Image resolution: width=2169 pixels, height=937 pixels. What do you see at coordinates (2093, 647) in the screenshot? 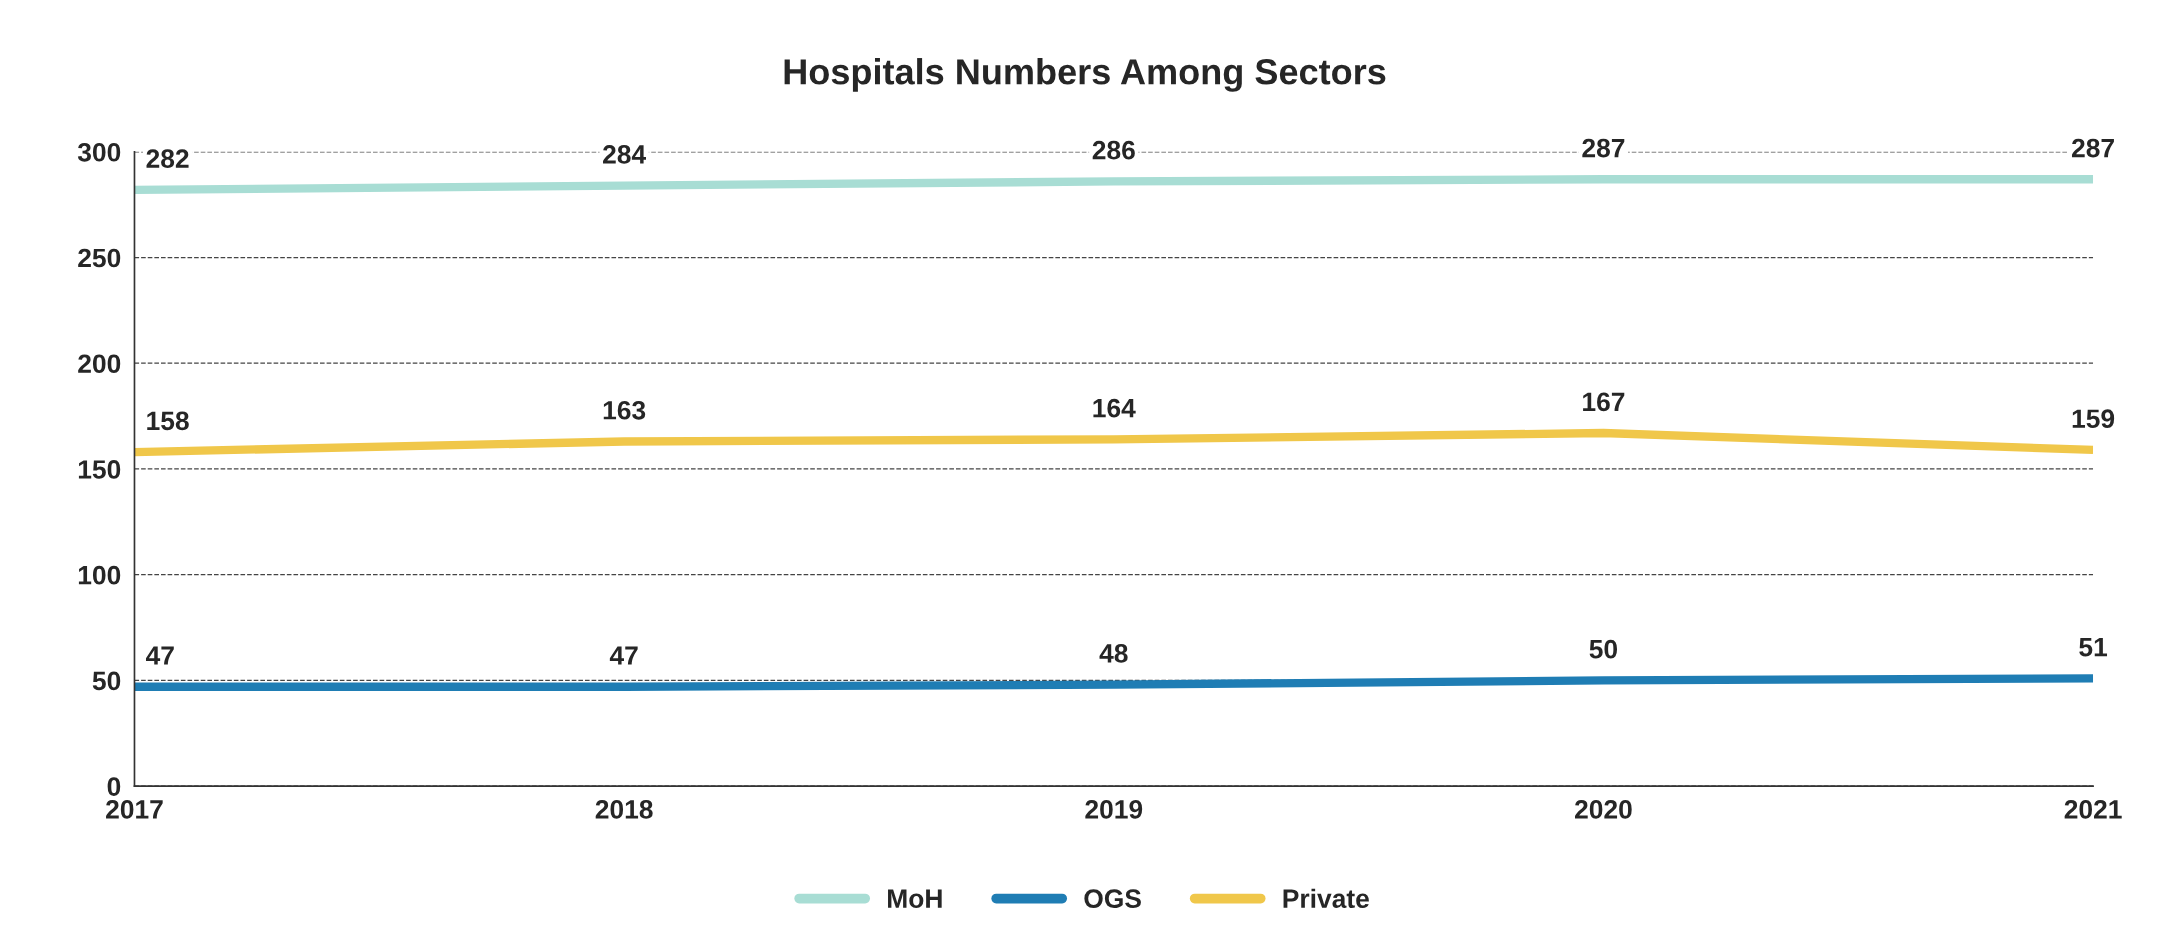
I see `data-label: 51` at bounding box center [2093, 647].